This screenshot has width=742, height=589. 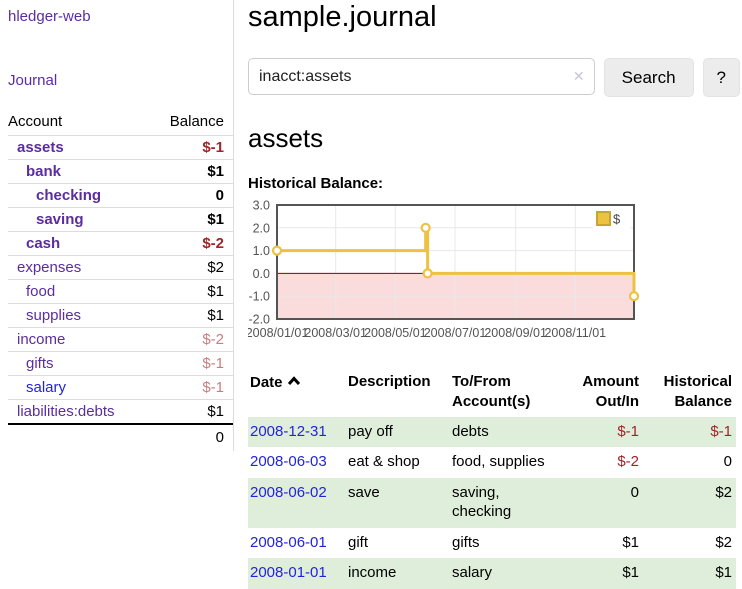 What do you see at coordinates (259, 320) in the screenshot?
I see `y-axis-tick: -2.0` at bounding box center [259, 320].